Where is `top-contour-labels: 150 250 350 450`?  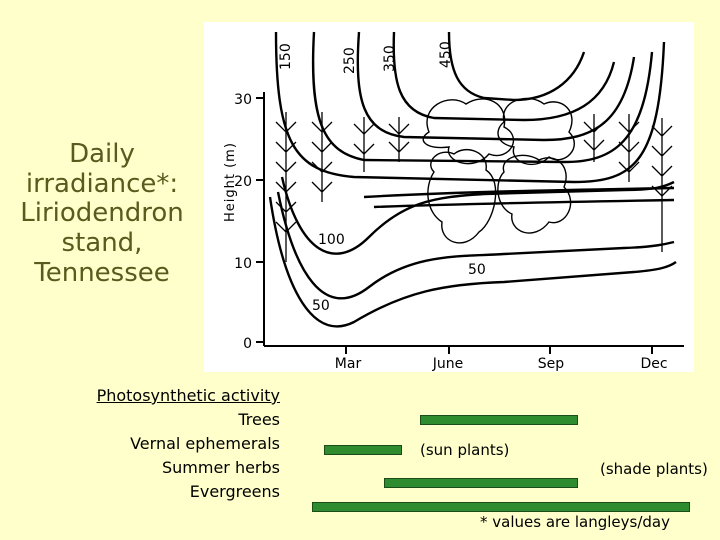
top-contour-labels: 150 250 350 450 is located at coordinates (366, 57).